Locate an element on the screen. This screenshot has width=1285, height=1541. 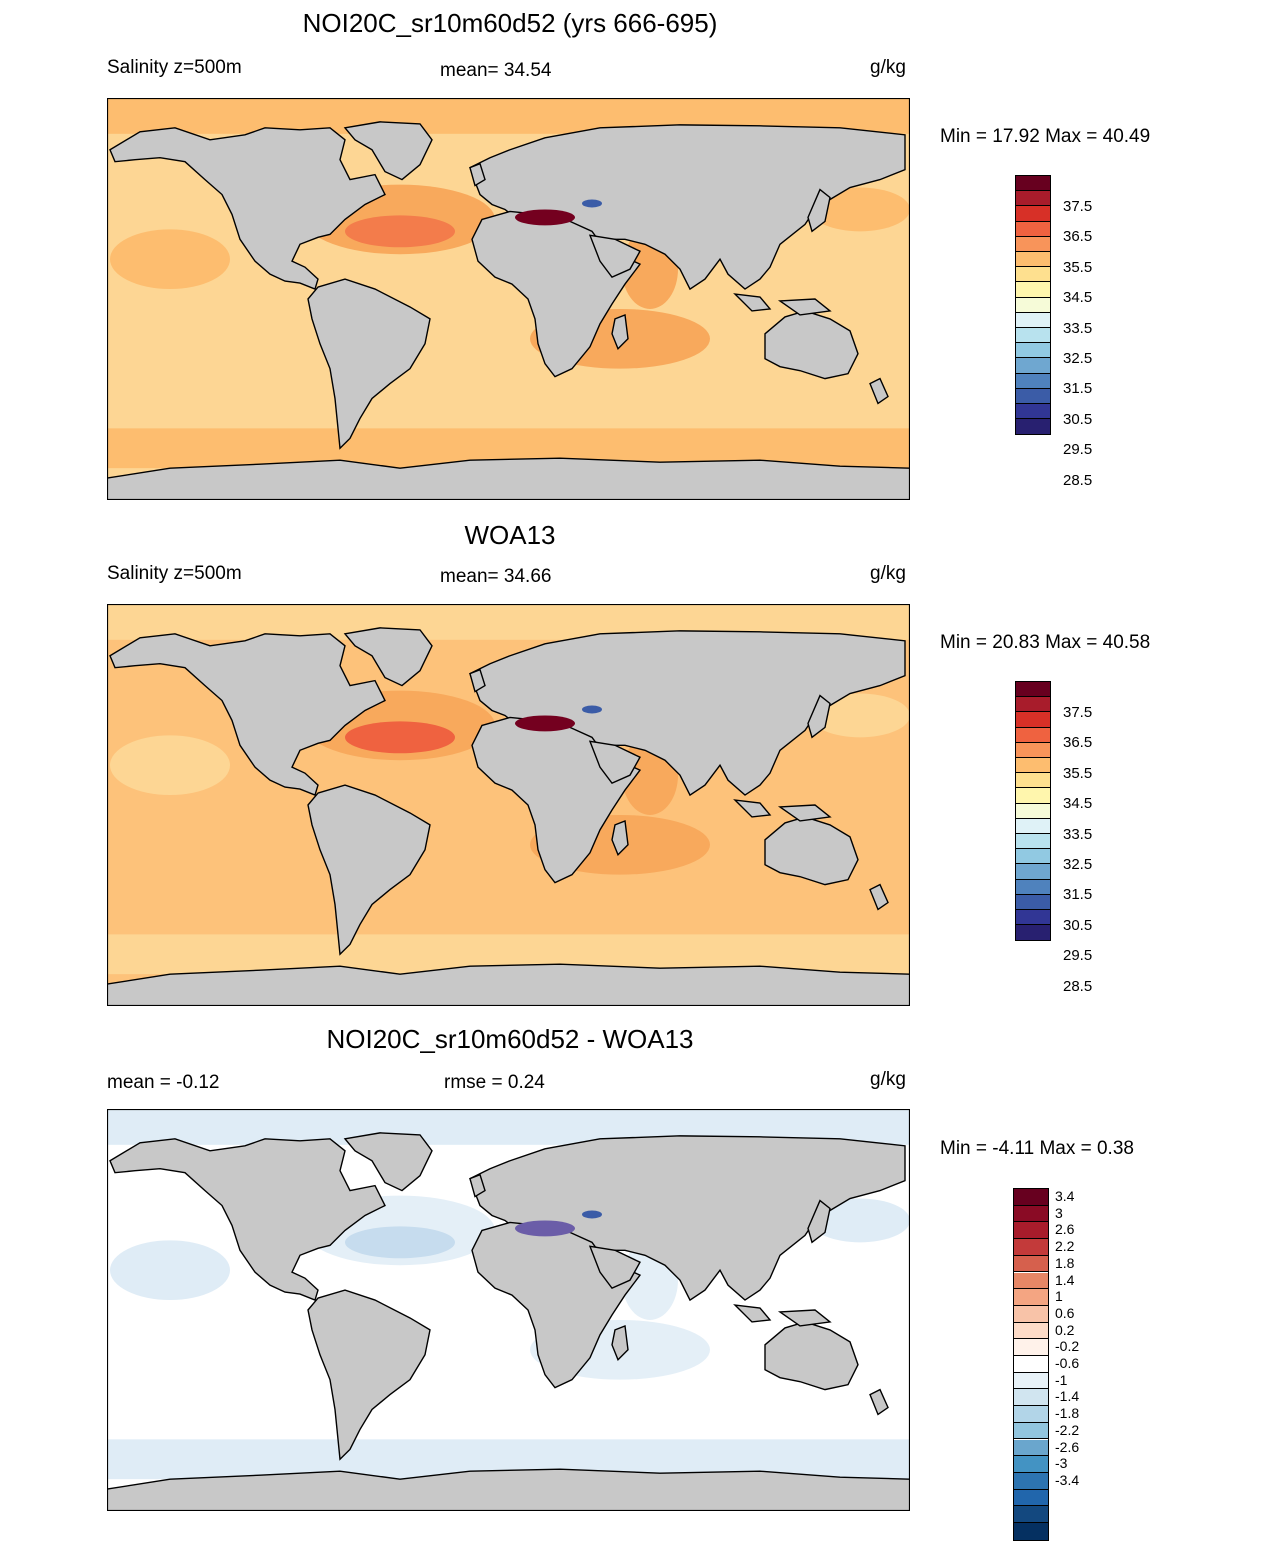
colorbar-tick-label: 1 is located at coordinates (1059, 1296).